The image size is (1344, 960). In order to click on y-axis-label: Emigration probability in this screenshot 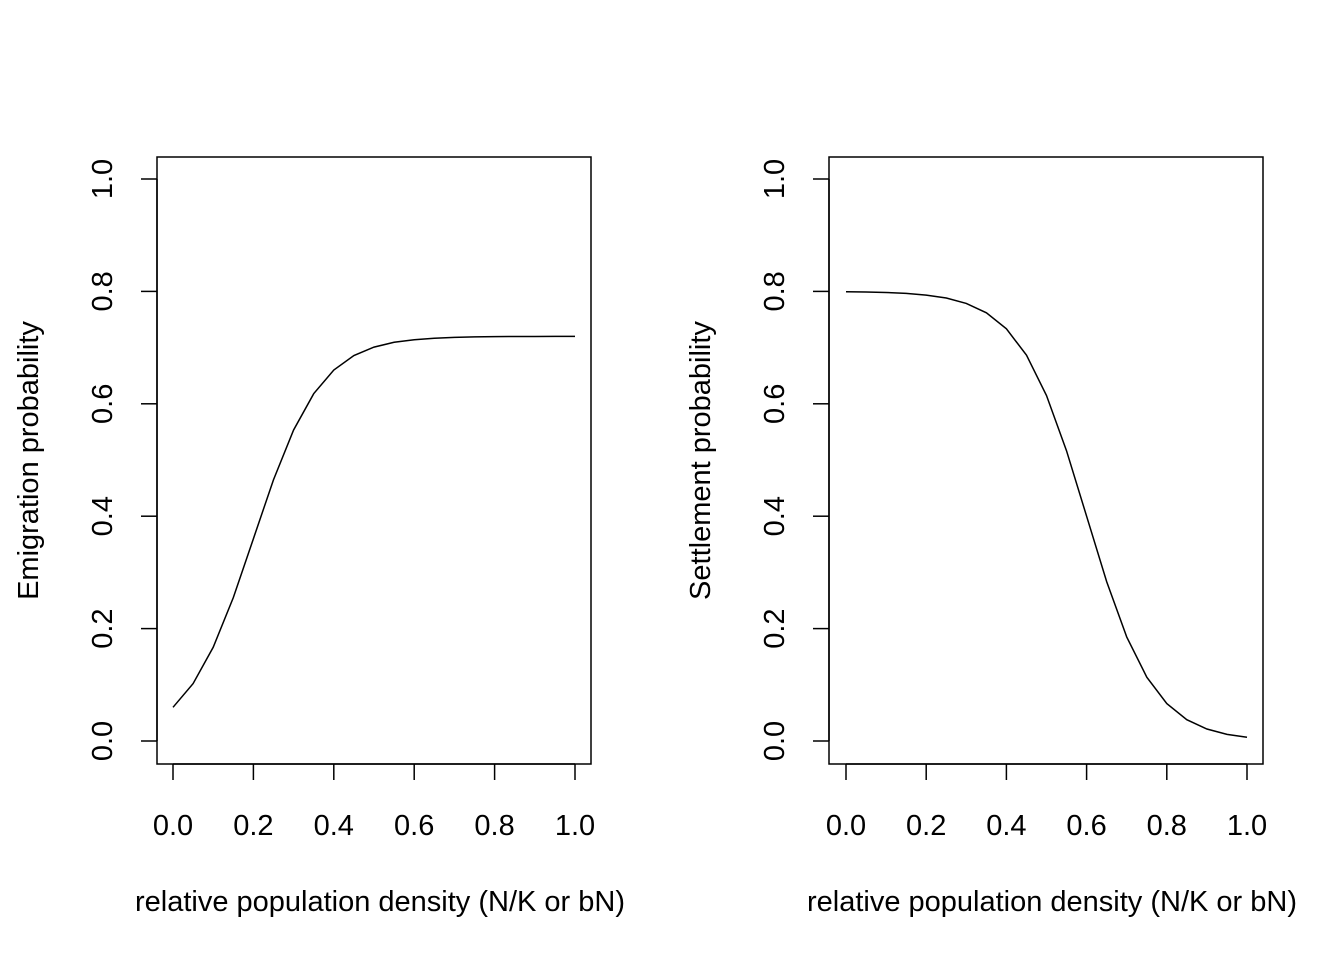, I will do `click(29, 460)`.